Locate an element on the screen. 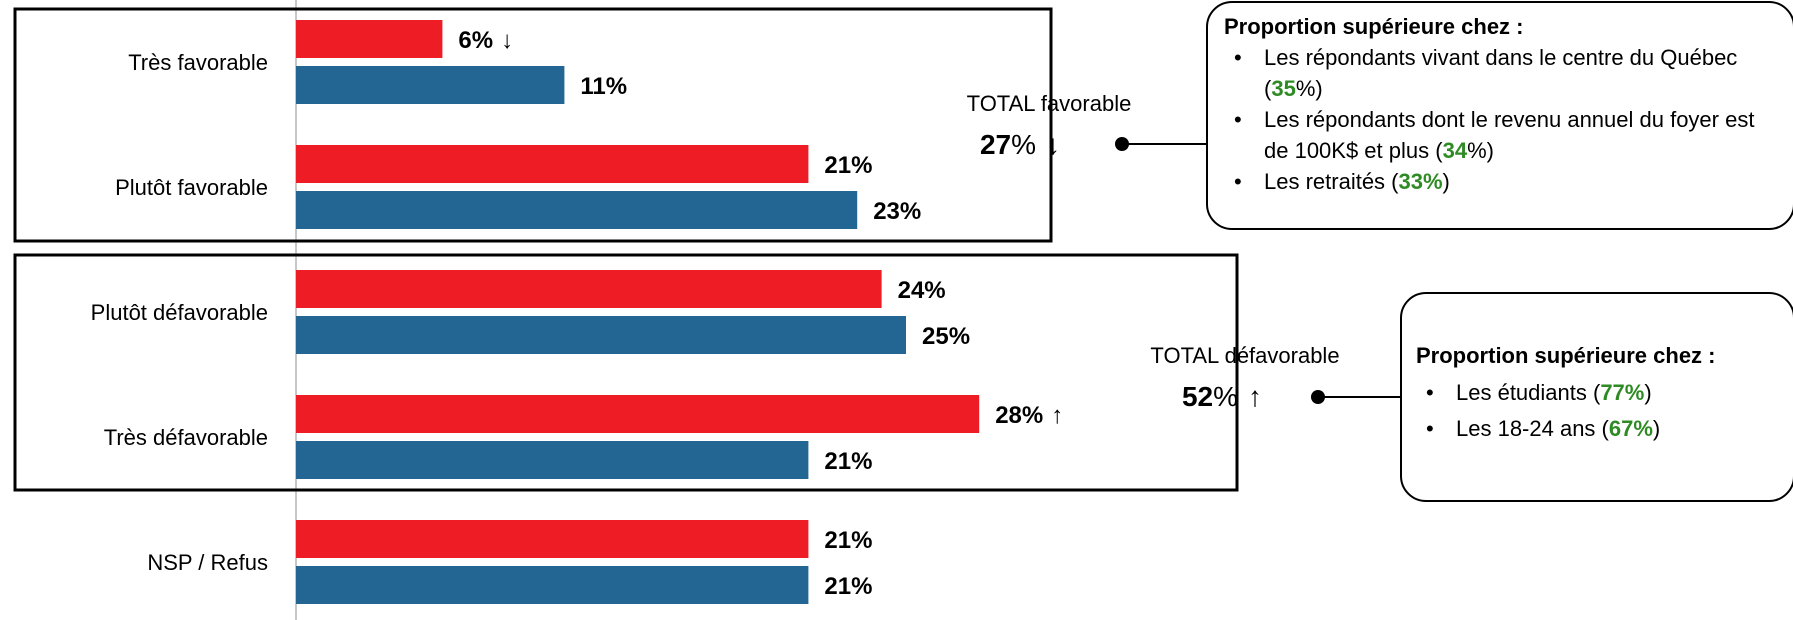 This screenshot has height=620, width=1793. total-favorable-title: TOTAL favorable is located at coordinates (1049, 103).